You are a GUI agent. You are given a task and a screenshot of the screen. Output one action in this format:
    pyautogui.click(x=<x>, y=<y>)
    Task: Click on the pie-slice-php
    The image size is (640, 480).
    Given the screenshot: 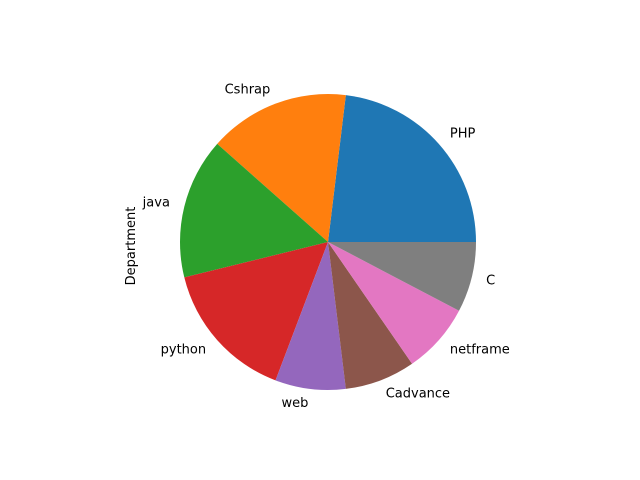 What is the action you would take?
    pyautogui.click(x=402, y=168)
    